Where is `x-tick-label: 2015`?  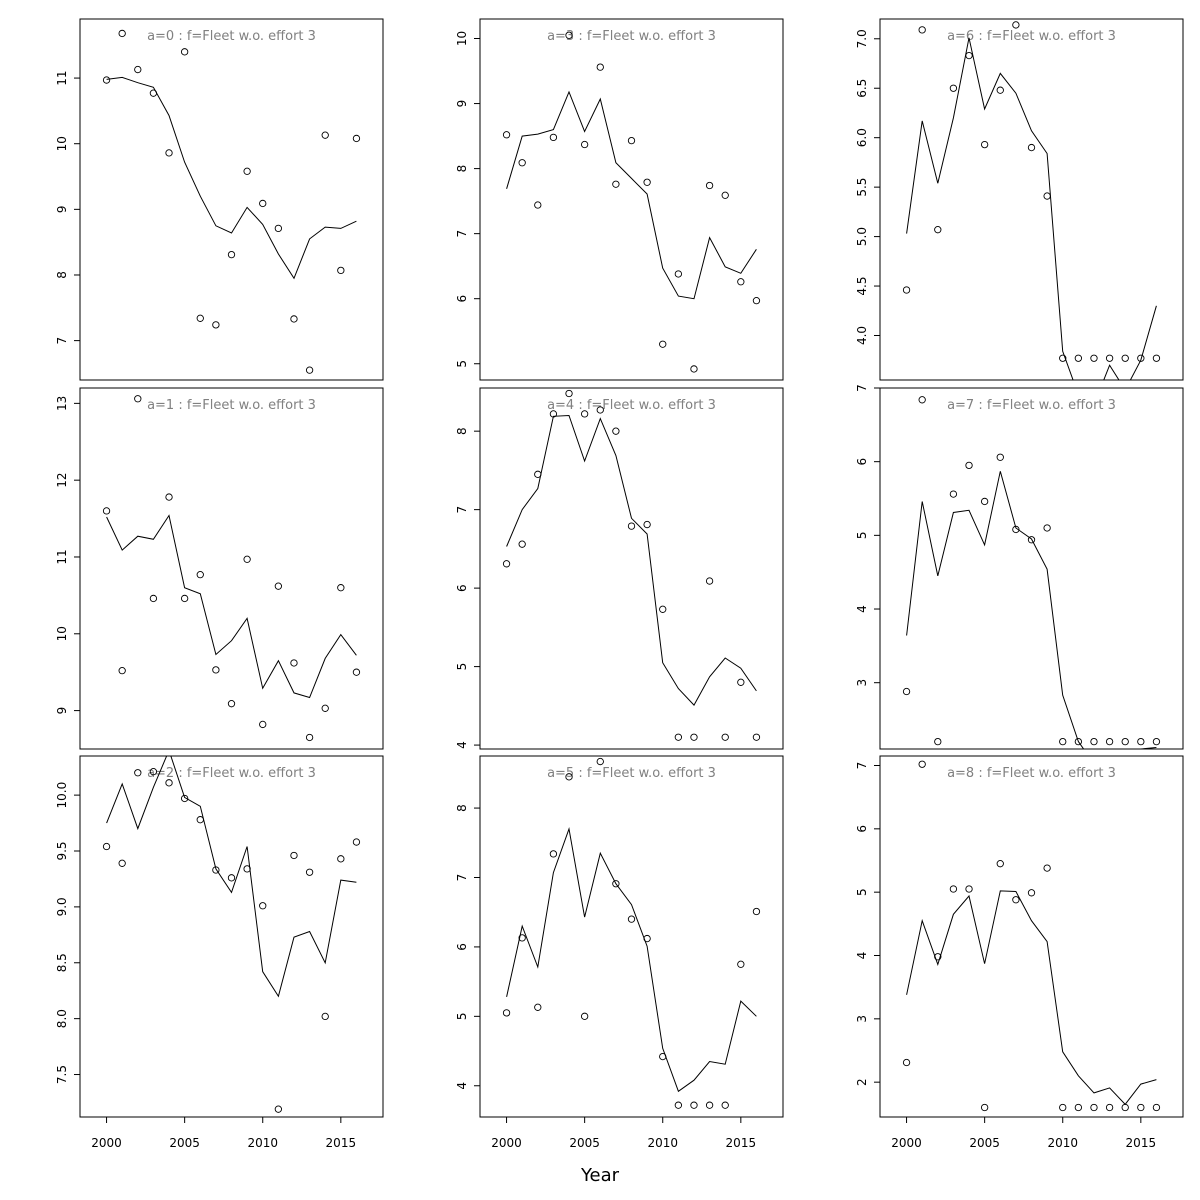 x-tick-label: 2015 is located at coordinates (741, 1143).